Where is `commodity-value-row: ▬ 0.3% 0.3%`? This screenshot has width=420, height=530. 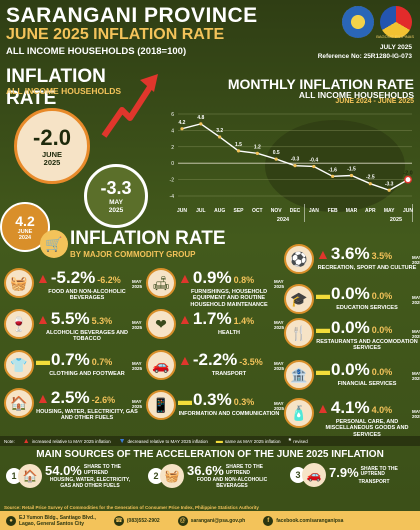 commodity-value-row: ▬ 0.3% 0.3% is located at coordinates (229, 400).